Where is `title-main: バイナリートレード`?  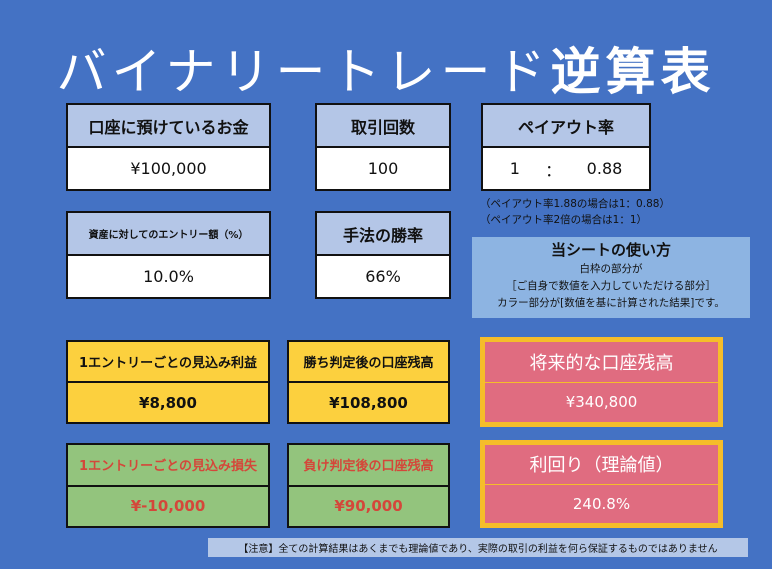 title-main: バイナリートレード is located at coordinates (303, 72).